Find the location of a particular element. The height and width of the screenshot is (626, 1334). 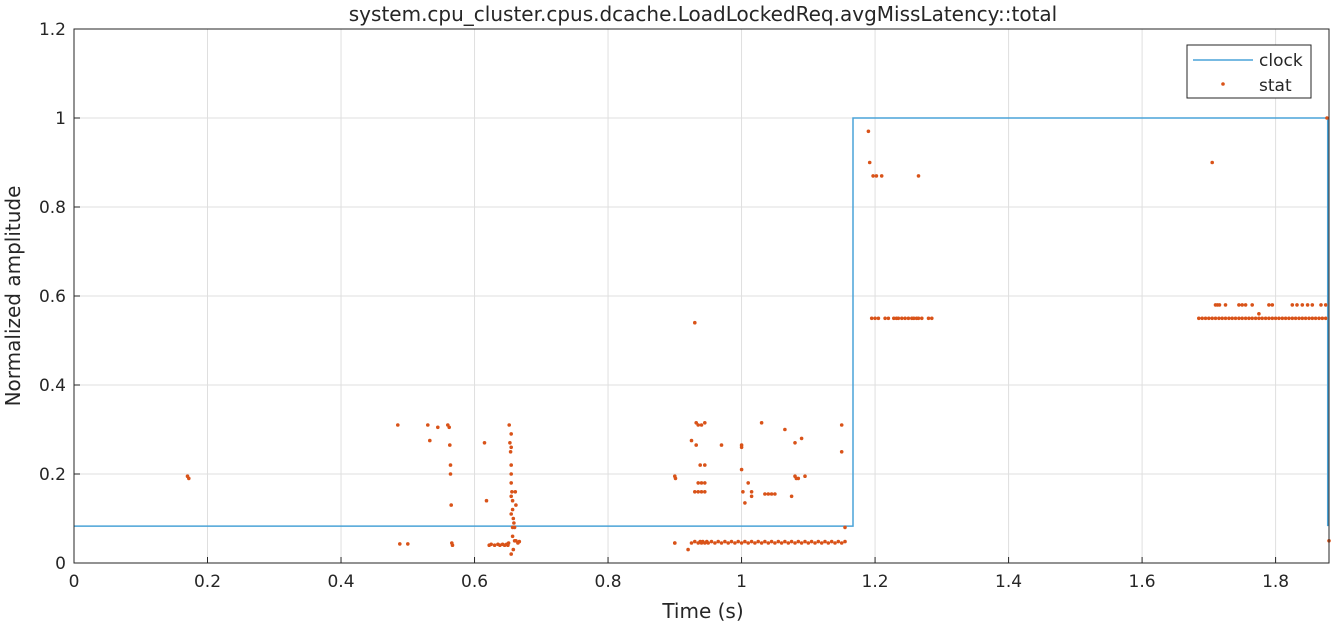

x-tick-label: 1.6 is located at coordinates (1142, 582).